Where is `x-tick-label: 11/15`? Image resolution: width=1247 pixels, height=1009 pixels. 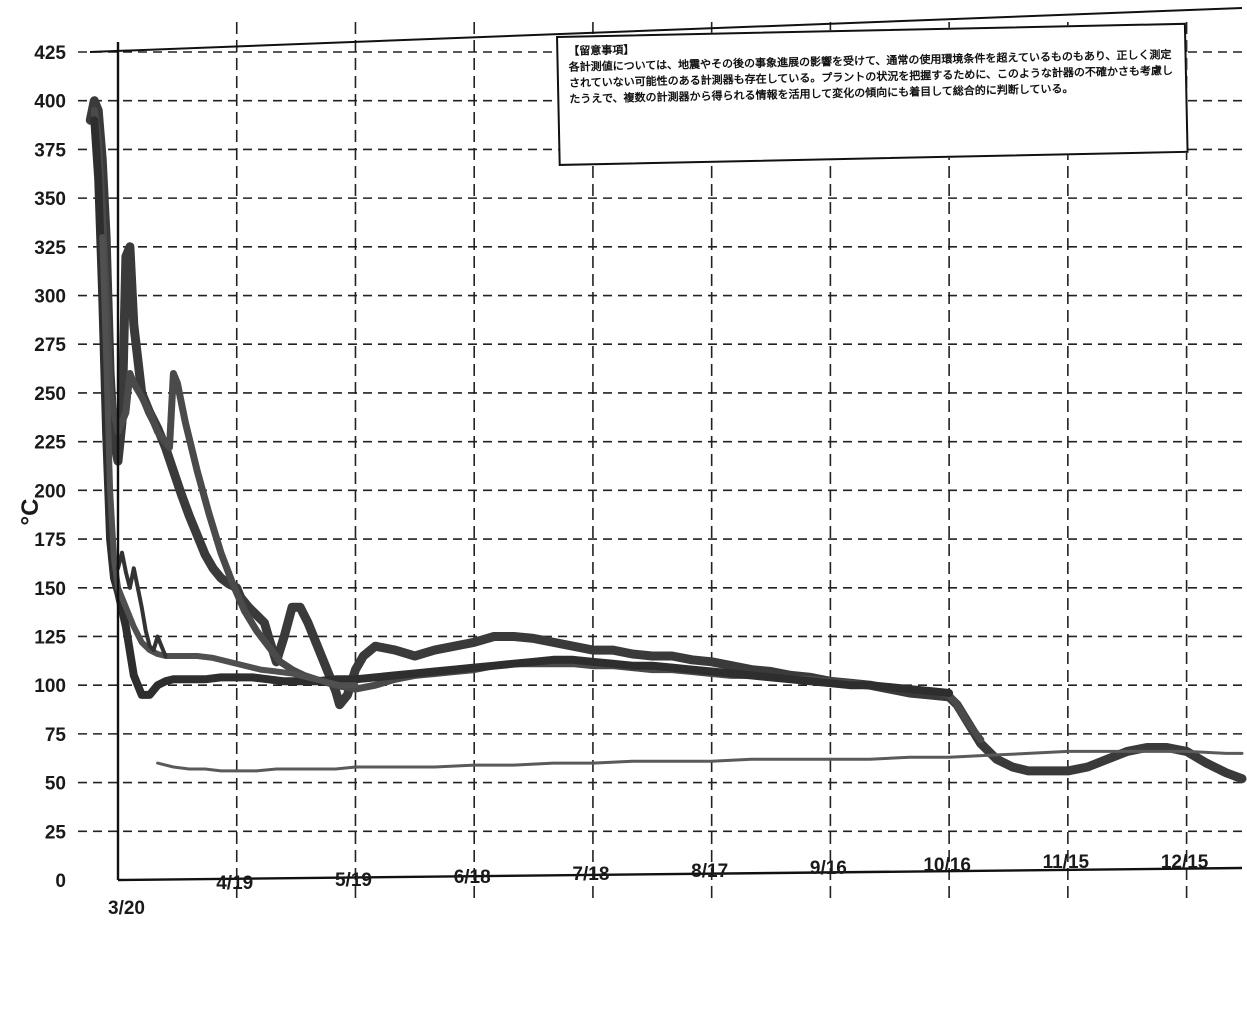
x-tick-label: 11/15 is located at coordinates (1066, 862).